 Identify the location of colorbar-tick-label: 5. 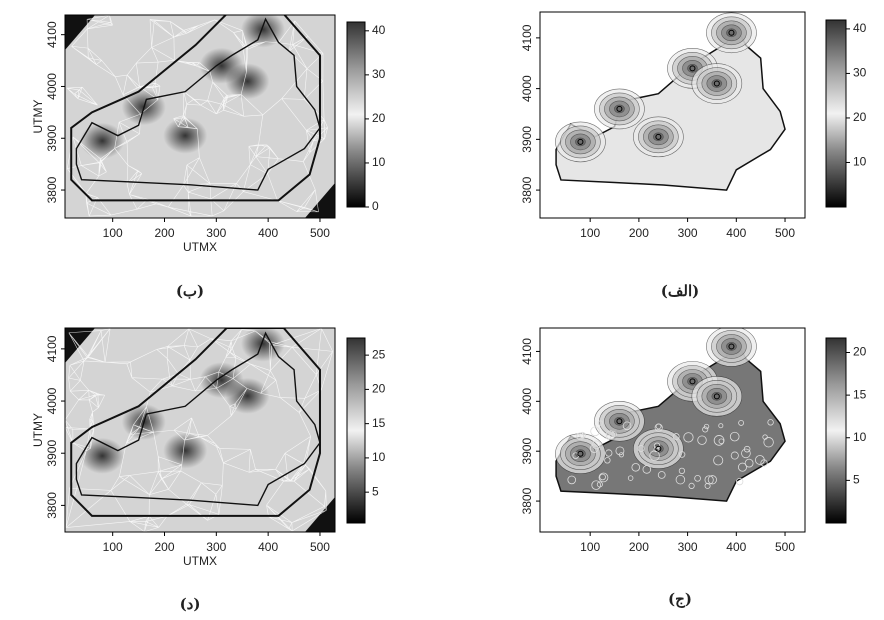
(856, 480).